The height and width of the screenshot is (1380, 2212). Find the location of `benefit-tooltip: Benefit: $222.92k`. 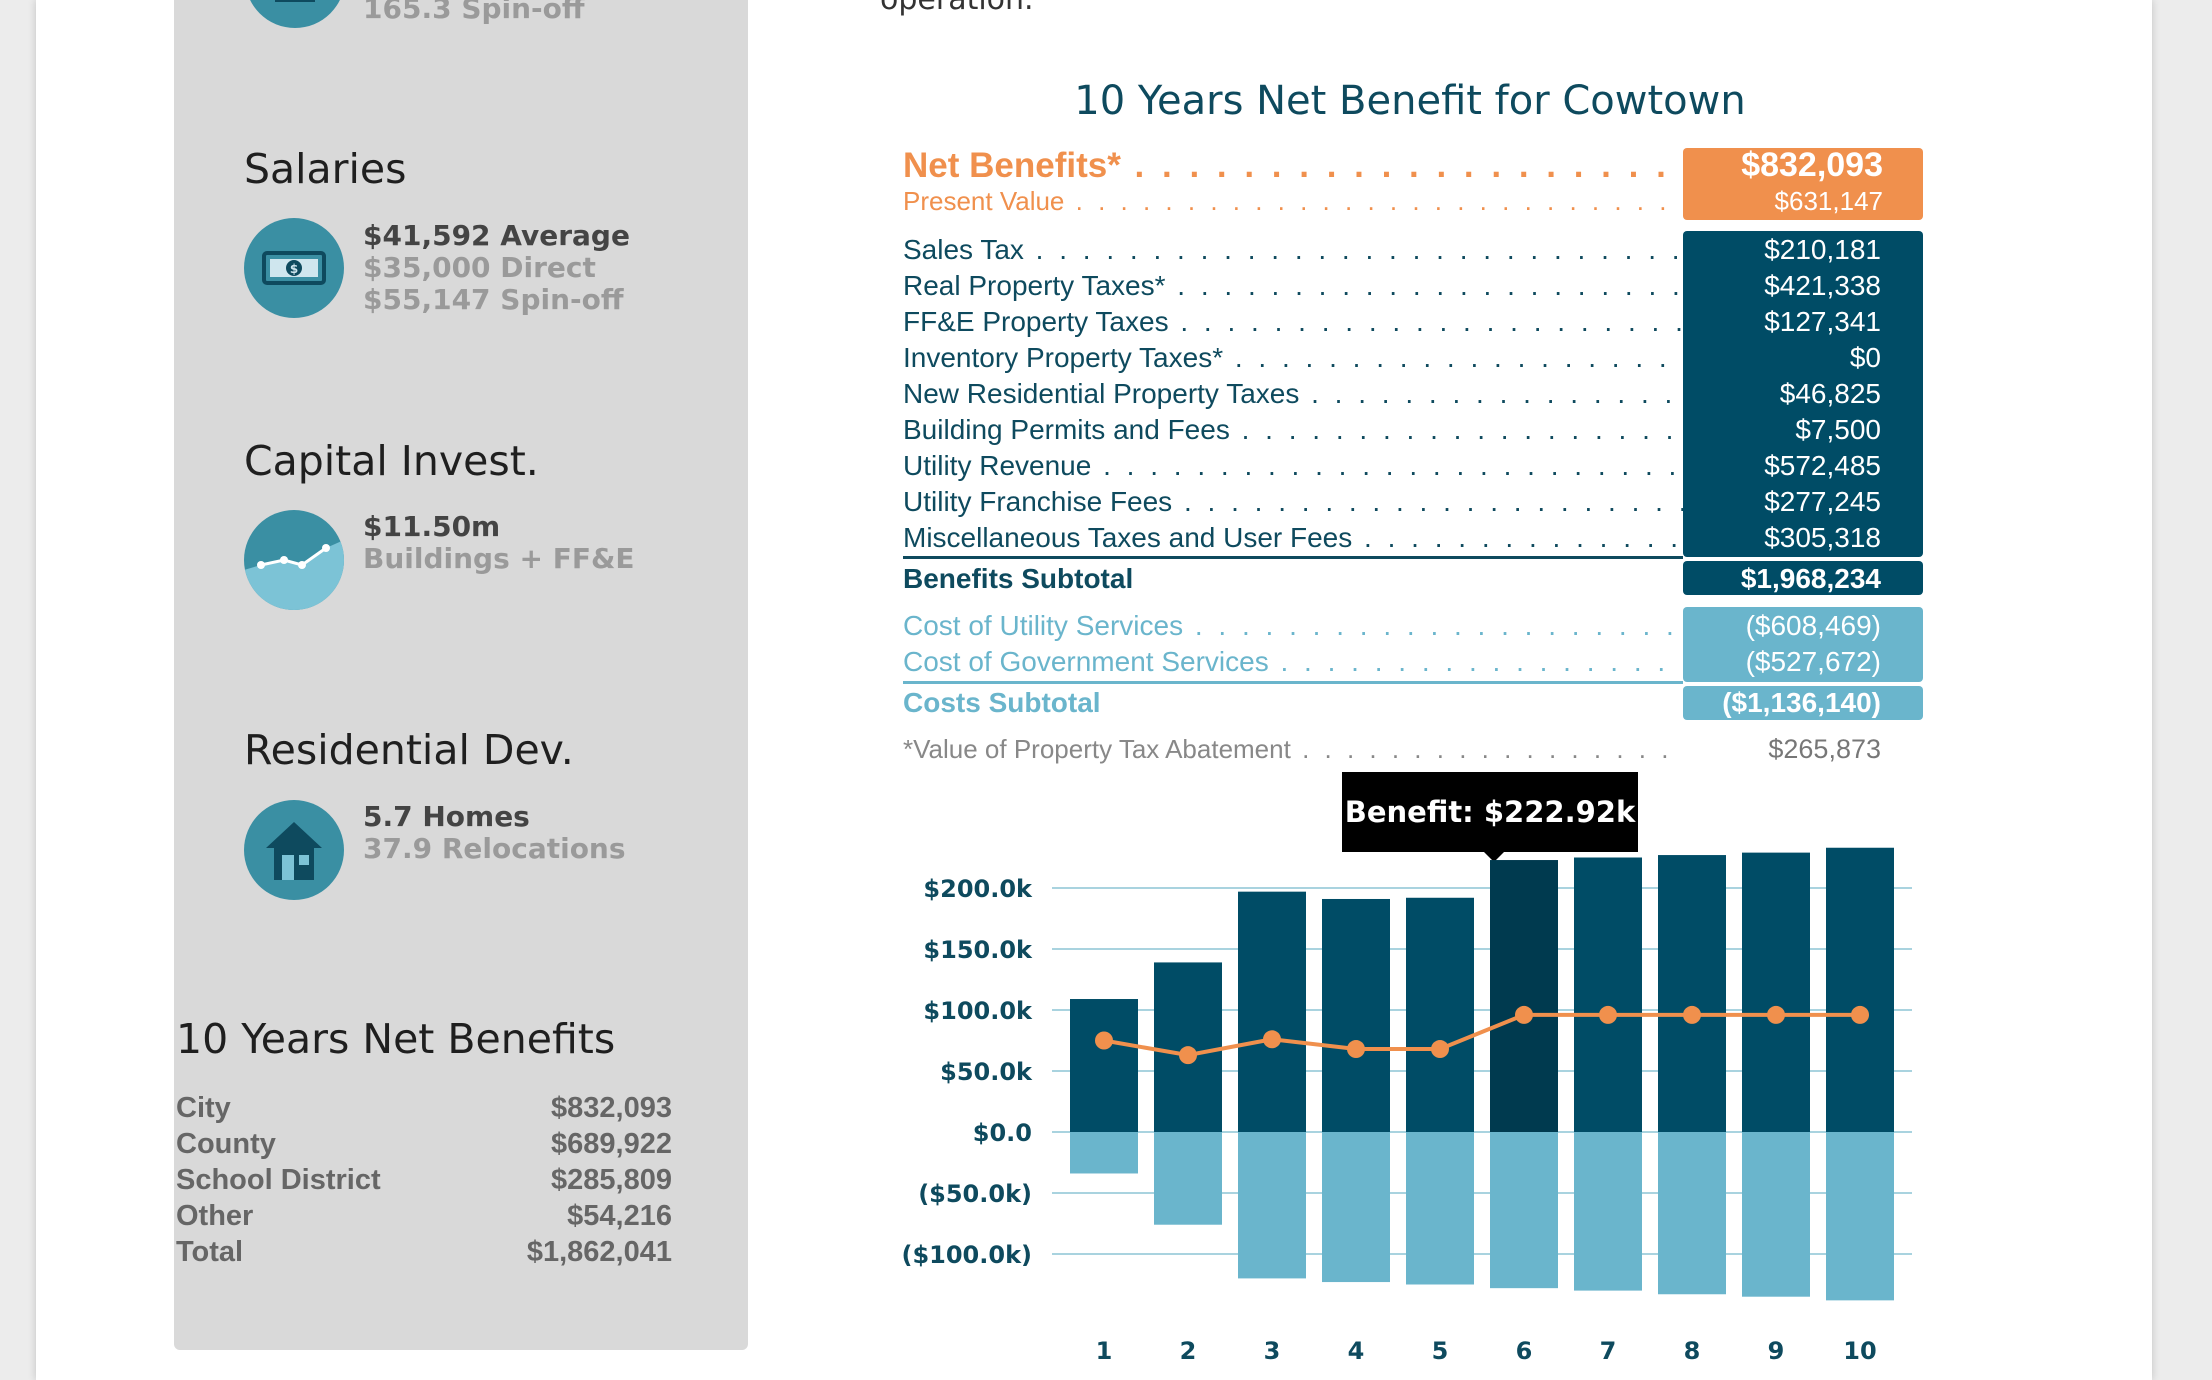

benefit-tooltip: Benefit: $222.92k is located at coordinates (1490, 817).